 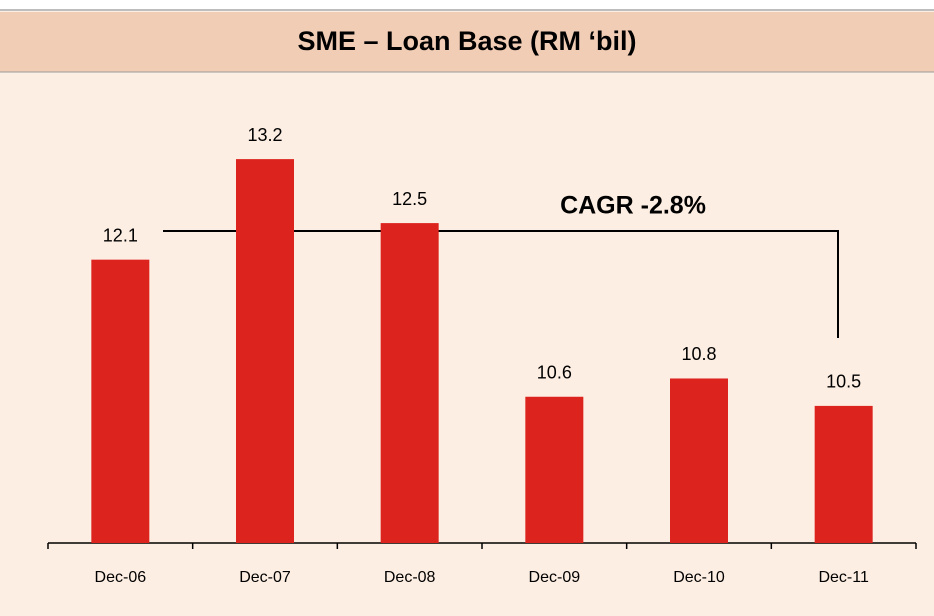 What do you see at coordinates (265, 577) in the screenshot?
I see `x-tick-label: Dec-07` at bounding box center [265, 577].